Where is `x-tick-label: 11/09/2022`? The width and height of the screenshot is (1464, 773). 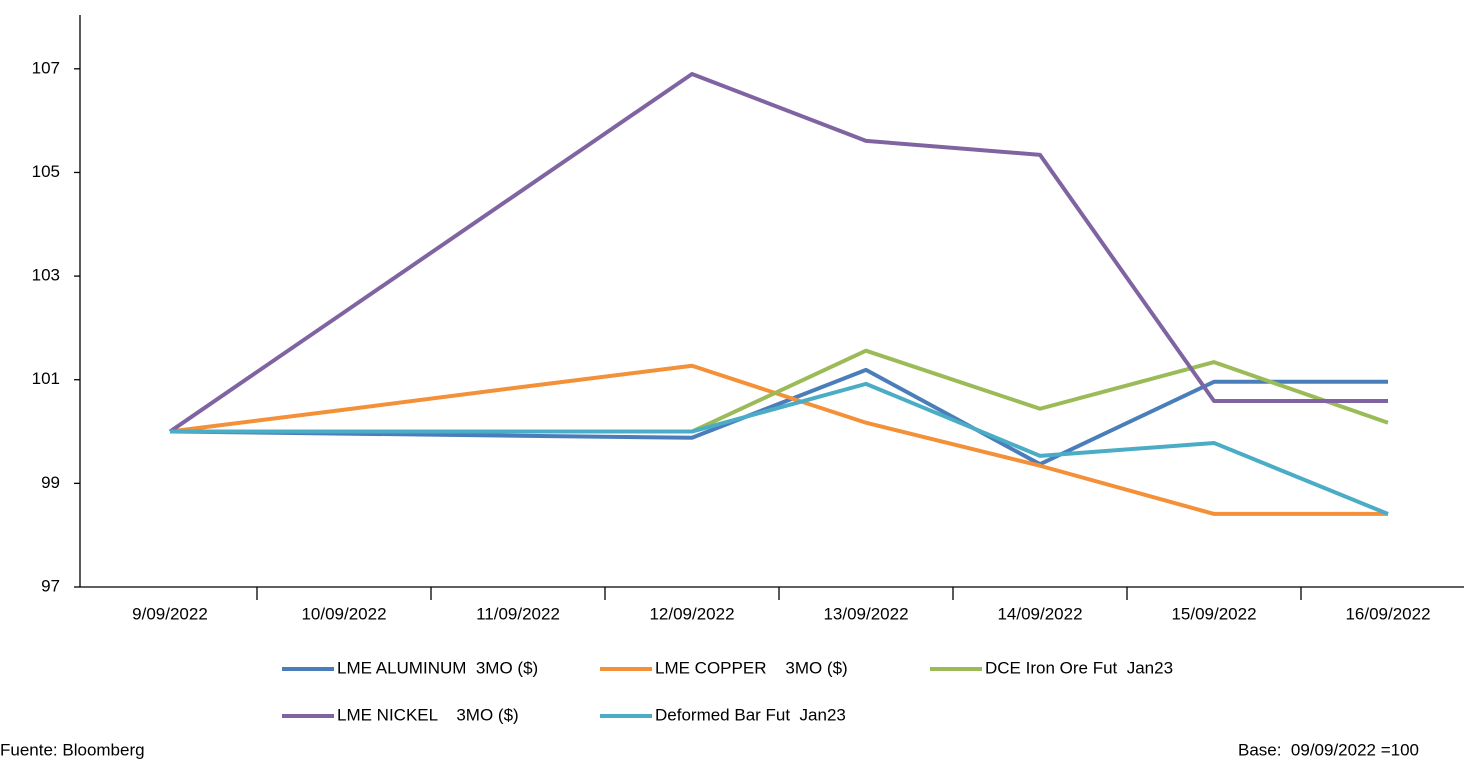
x-tick-label: 11/09/2022 is located at coordinates (518, 613).